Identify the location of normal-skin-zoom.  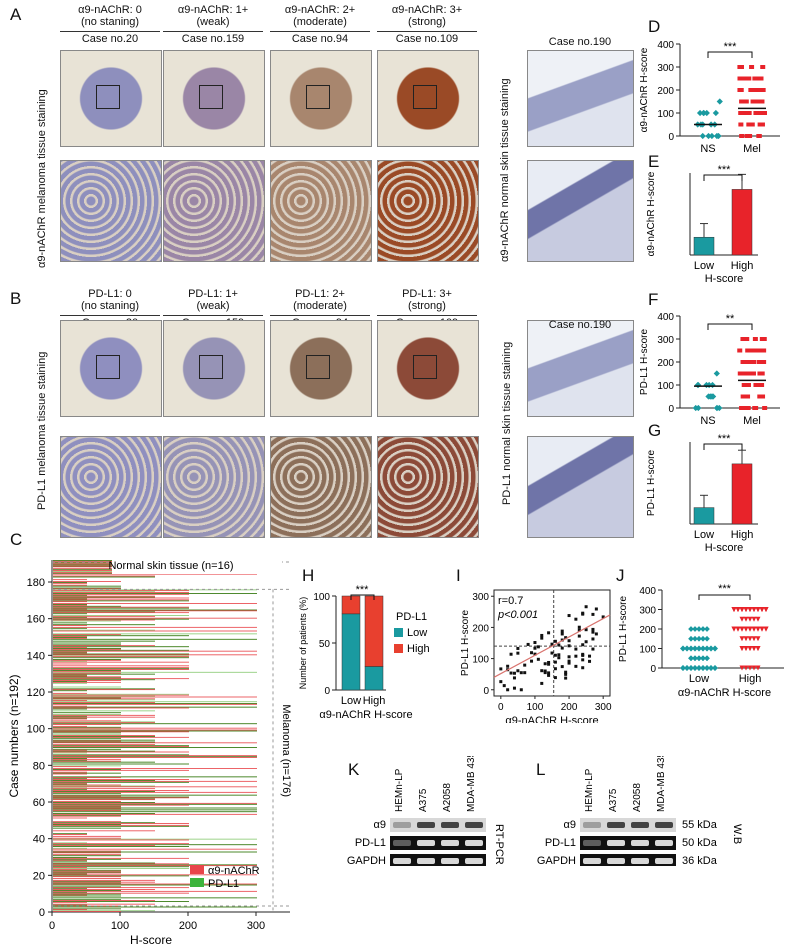
(580, 211).